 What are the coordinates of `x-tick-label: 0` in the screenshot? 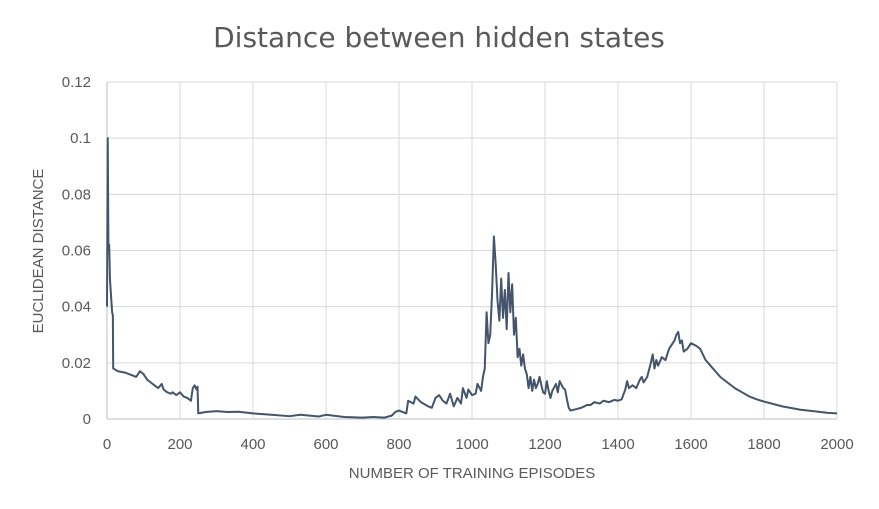 It's located at (107, 444).